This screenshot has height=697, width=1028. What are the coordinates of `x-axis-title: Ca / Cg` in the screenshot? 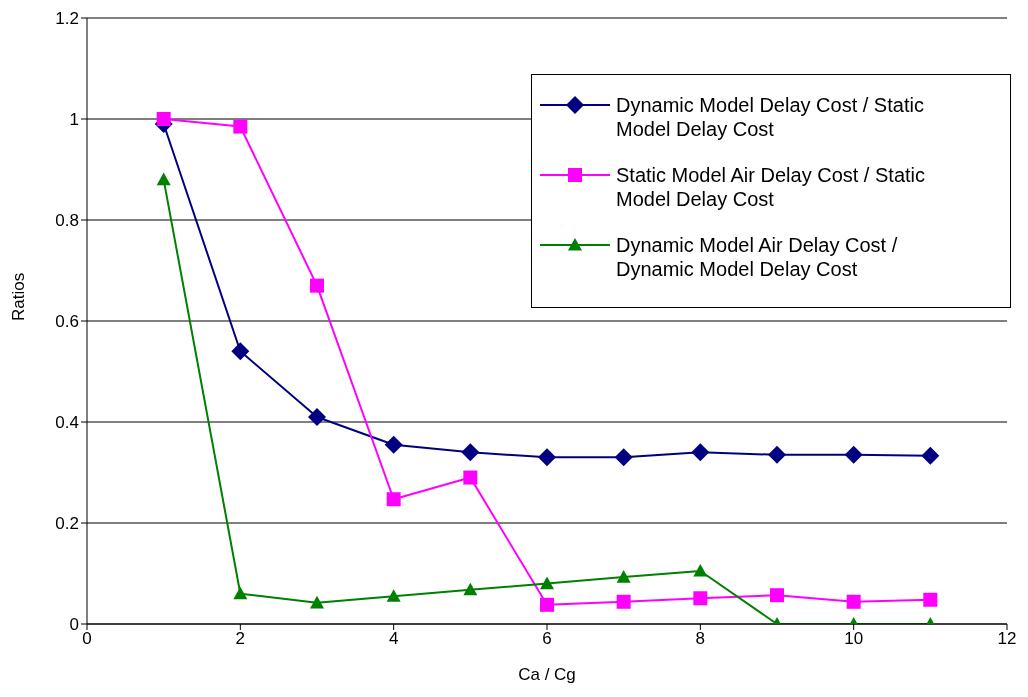 It's located at (547, 674).